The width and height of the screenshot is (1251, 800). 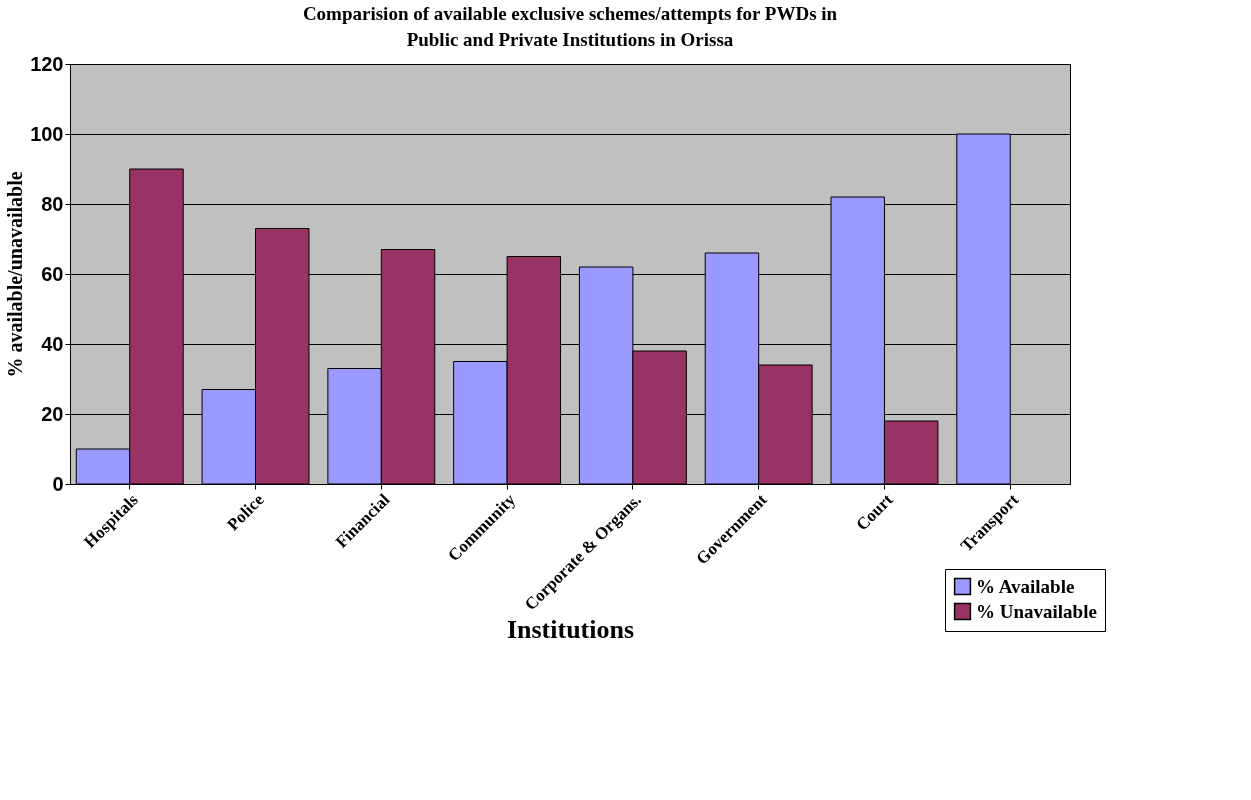 I want to click on y-tick-label: 80, so click(x=52, y=203).